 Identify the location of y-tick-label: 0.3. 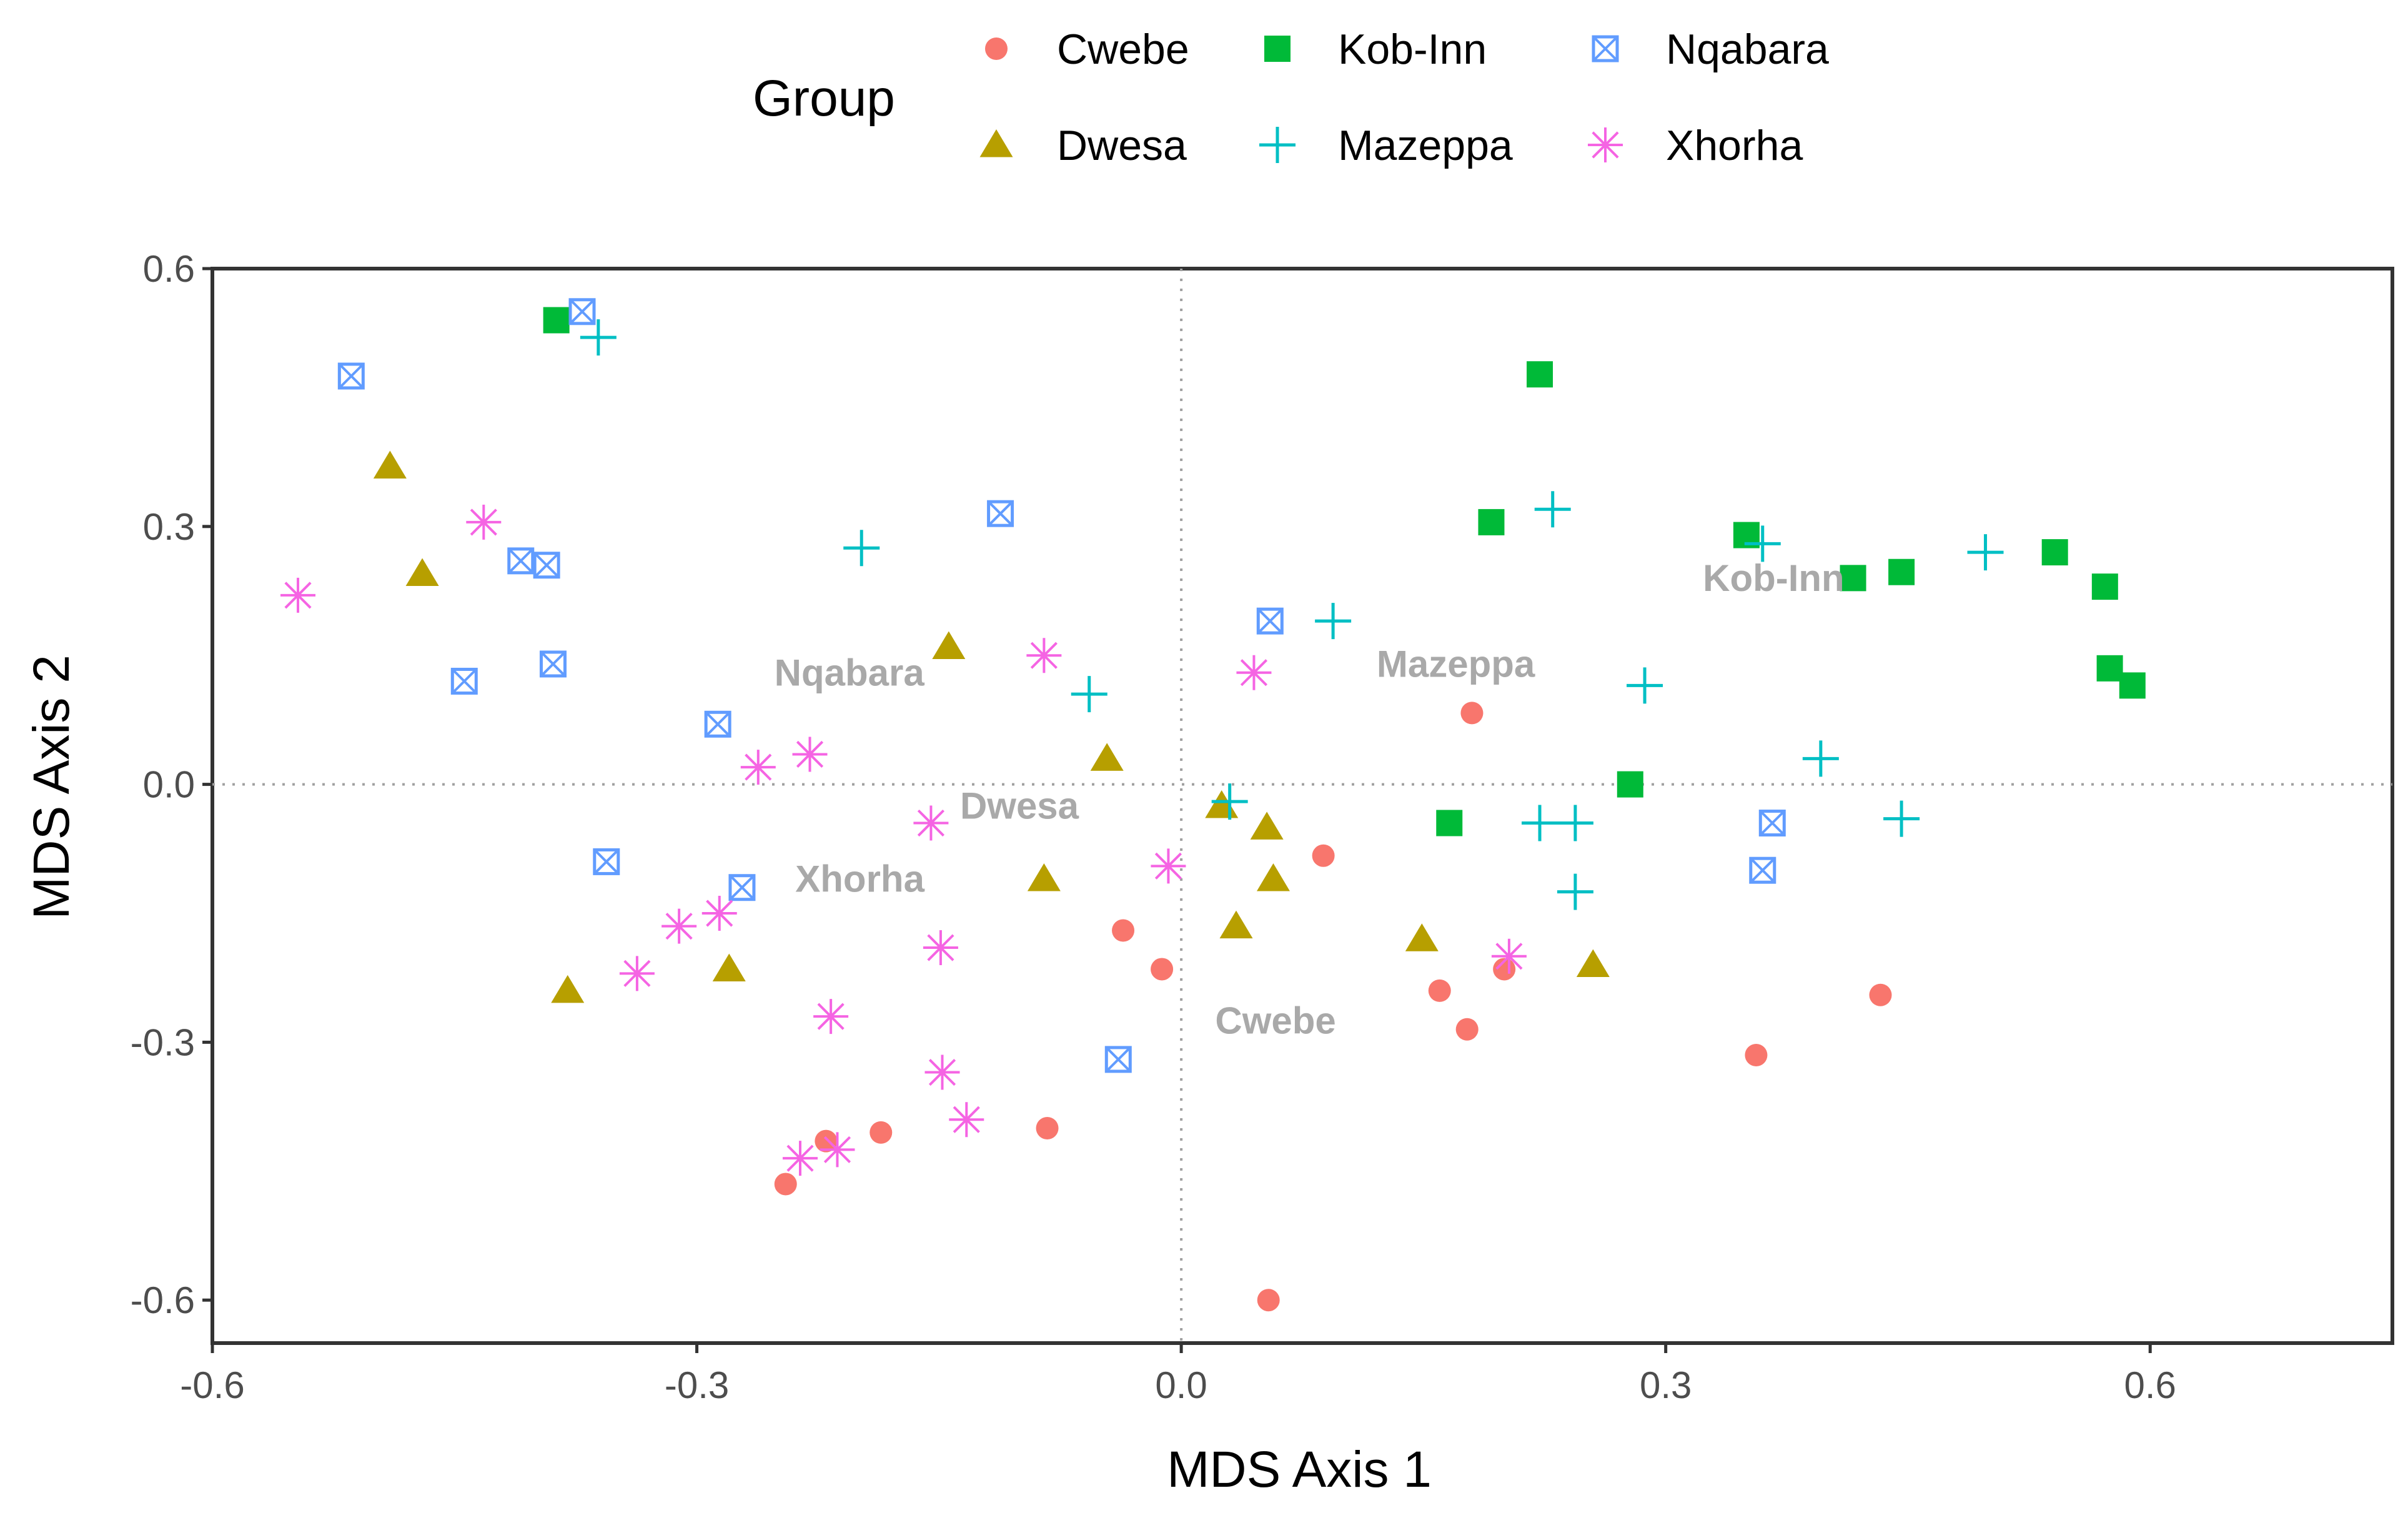
(169, 527).